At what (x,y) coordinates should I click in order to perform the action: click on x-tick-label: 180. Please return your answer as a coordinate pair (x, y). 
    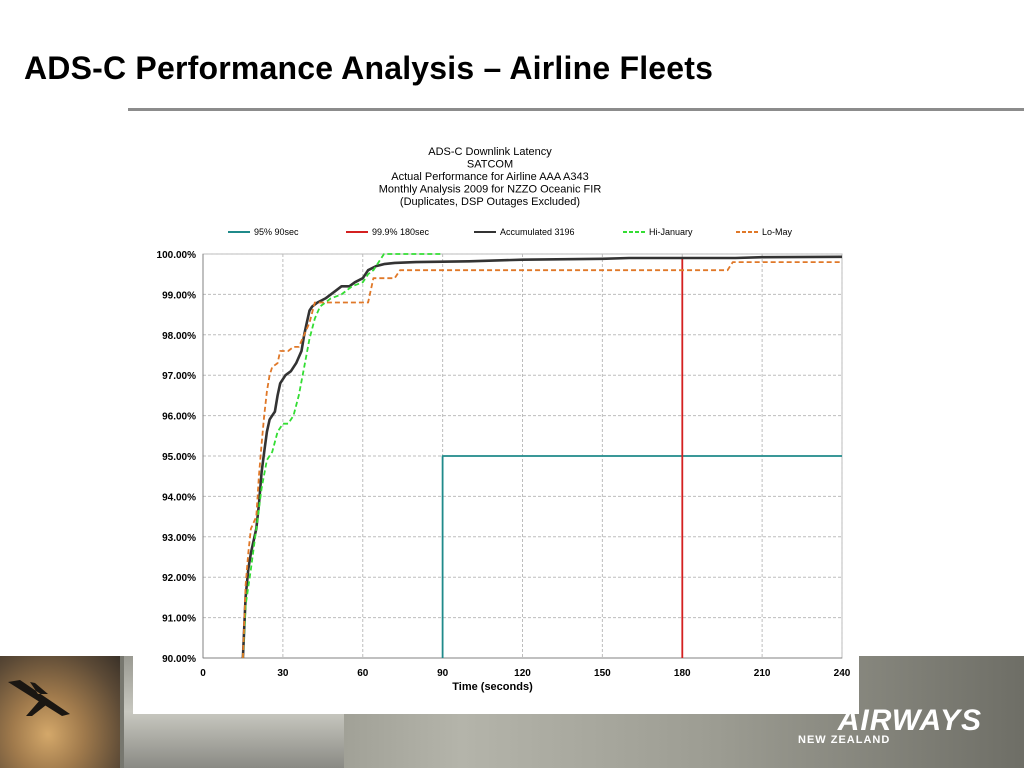
    Looking at the image, I should click on (682, 673).